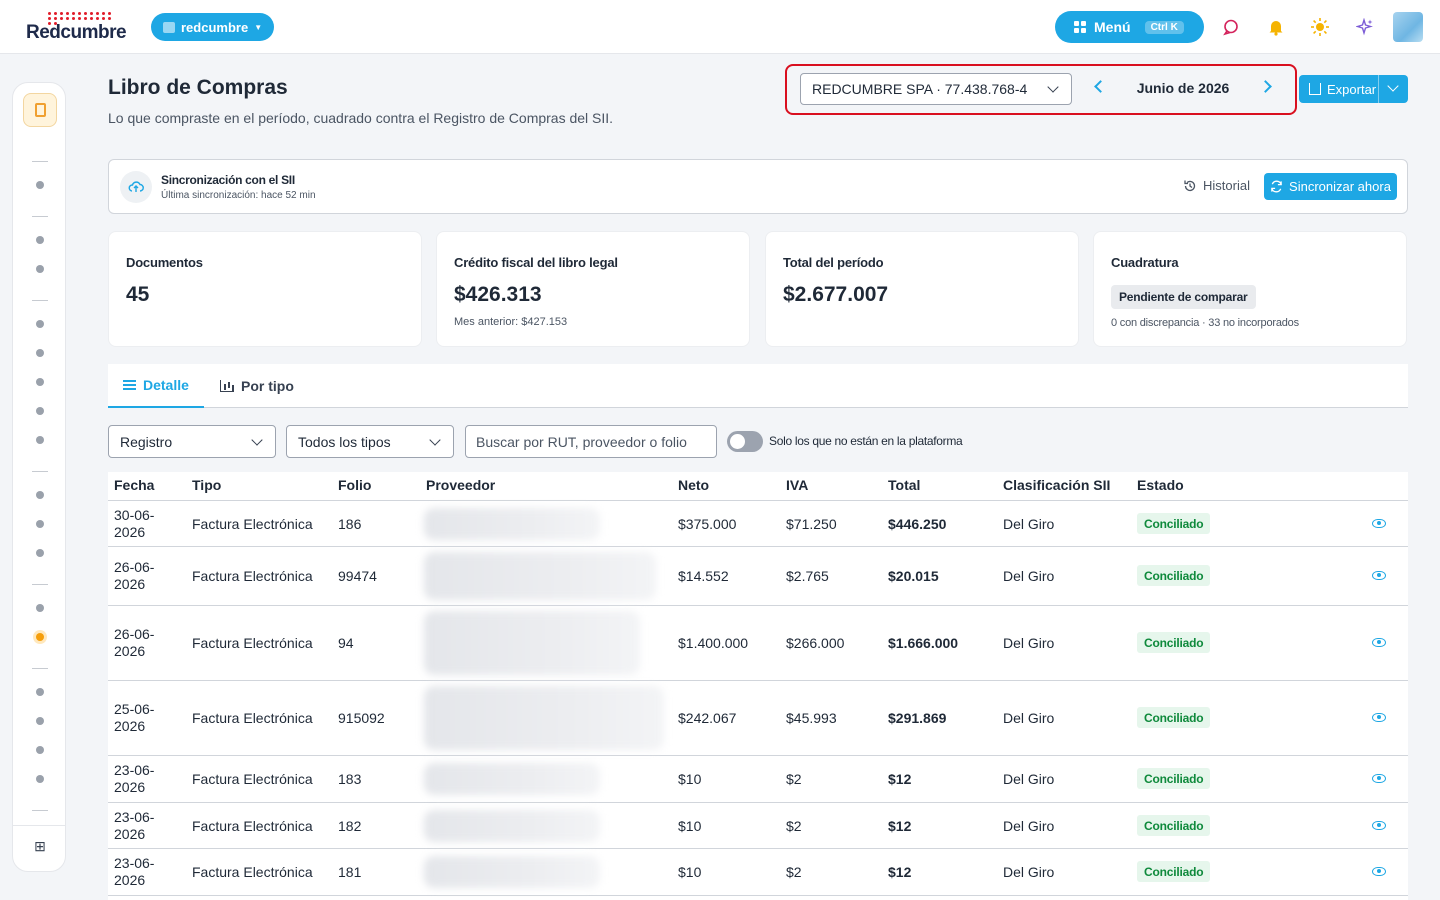  What do you see at coordinates (797, 485) in the screenshot?
I see `column-header: IVA` at bounding box center [797, 485].